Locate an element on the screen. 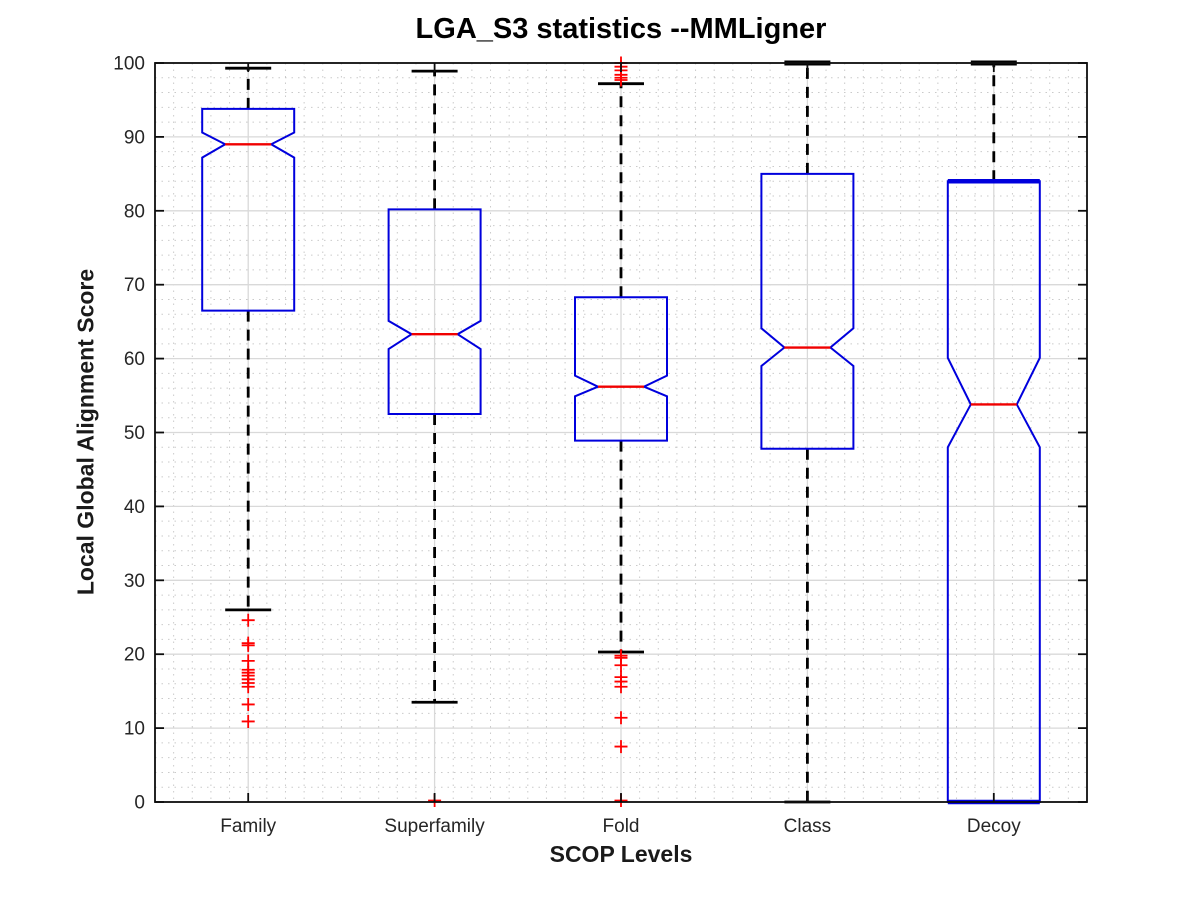 Image resolution: width=1200 pixels, height=900 pixels. x-tick-labels: Family Superfamily Fold Class Decoy is located at coordinates (620, 826).